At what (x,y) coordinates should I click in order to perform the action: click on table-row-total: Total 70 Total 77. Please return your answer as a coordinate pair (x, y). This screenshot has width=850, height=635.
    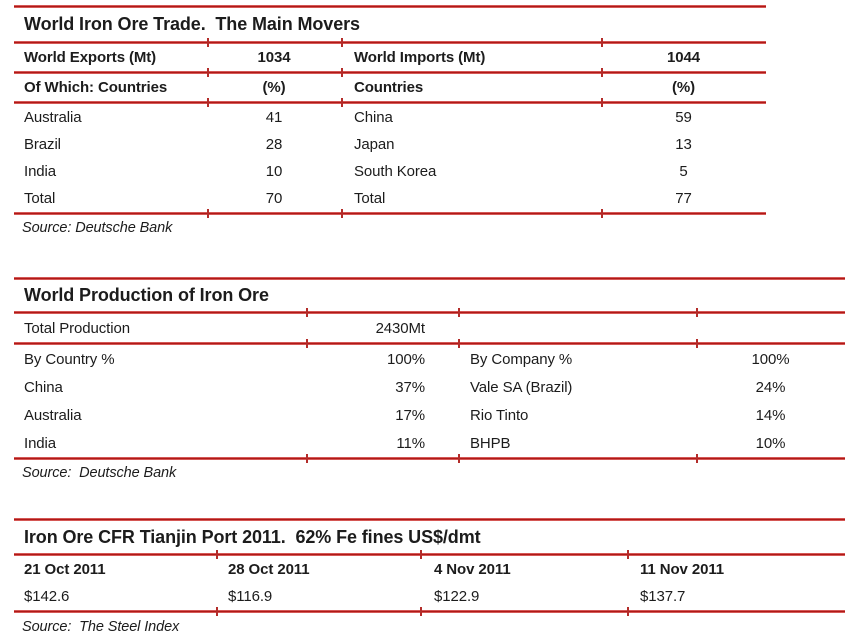
    Looking at the image, I should click on (390, 198).